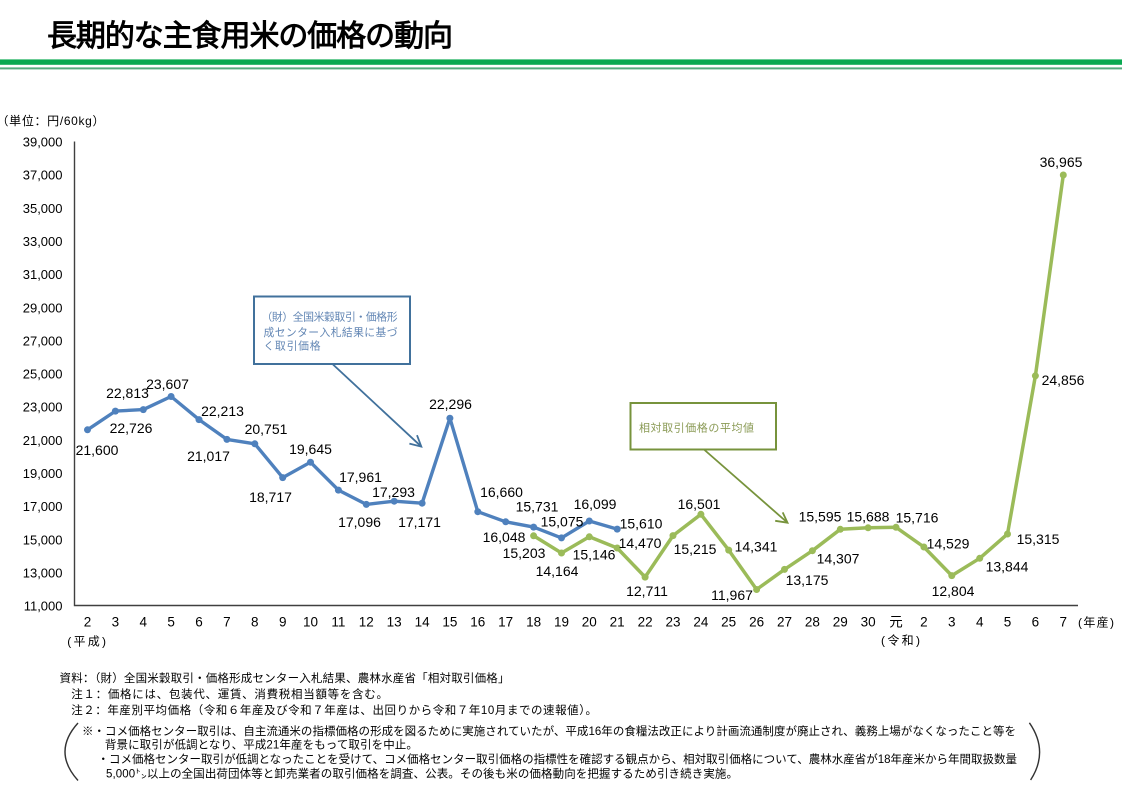 This screenshot has width=1122, height=793. I want to click on svg-text: 22,726, so click(131, 428).